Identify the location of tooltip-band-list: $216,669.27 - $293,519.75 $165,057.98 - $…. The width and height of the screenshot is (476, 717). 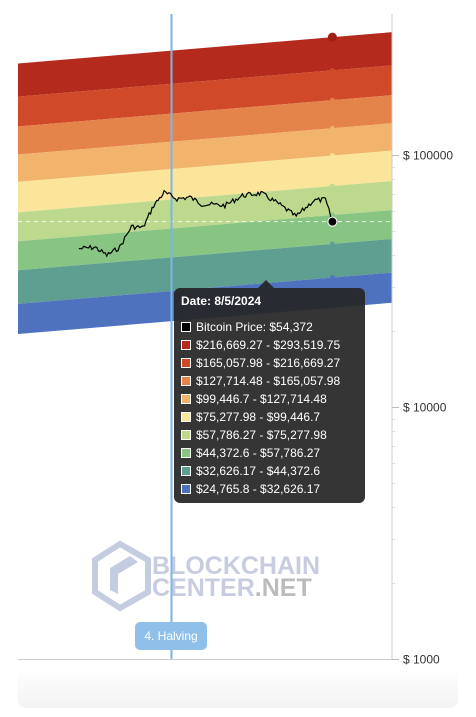
(273, 417).